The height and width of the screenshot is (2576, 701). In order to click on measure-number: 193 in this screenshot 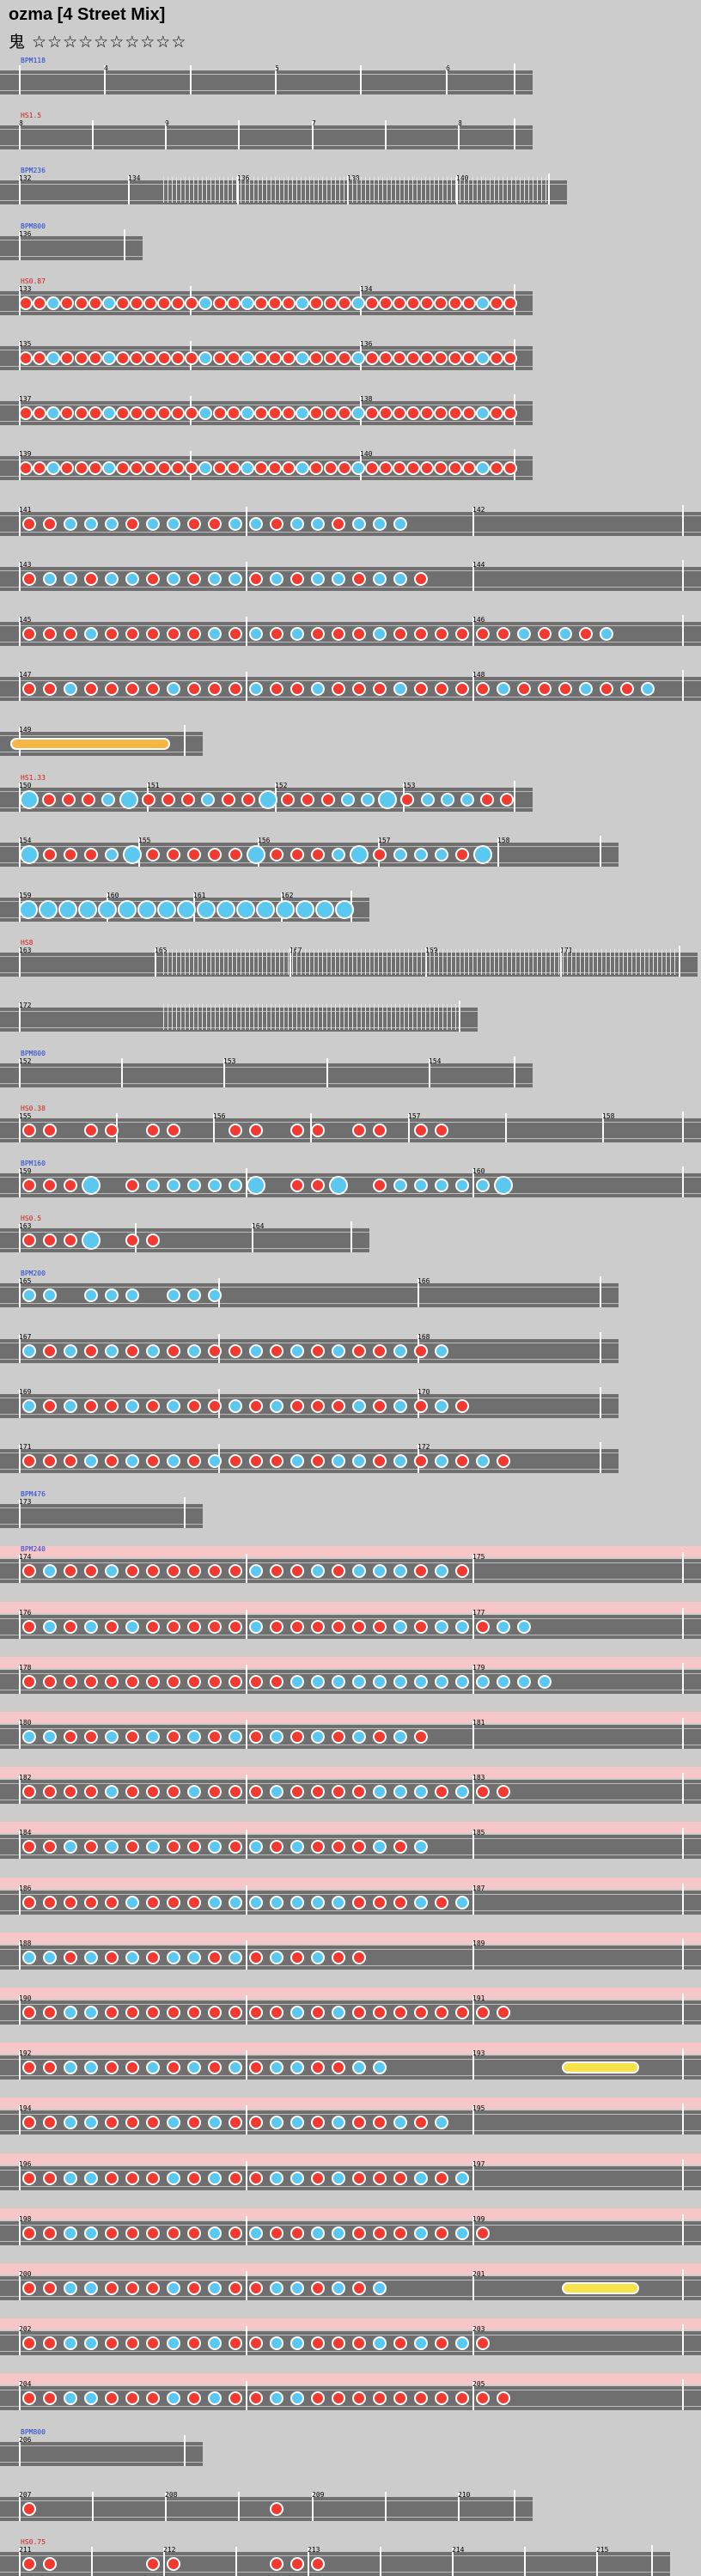, I will do `click(478, 2053)`.